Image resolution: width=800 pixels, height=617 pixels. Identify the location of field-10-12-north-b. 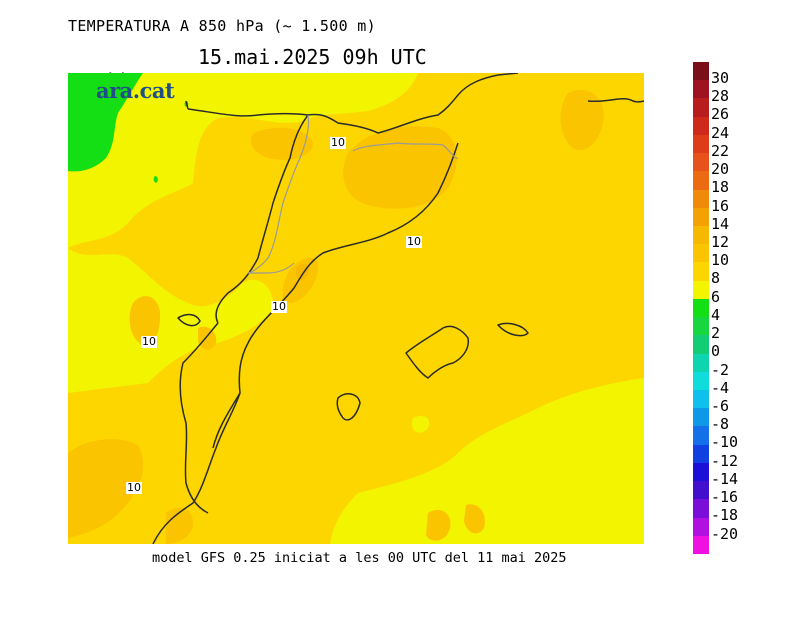
(400, 167).